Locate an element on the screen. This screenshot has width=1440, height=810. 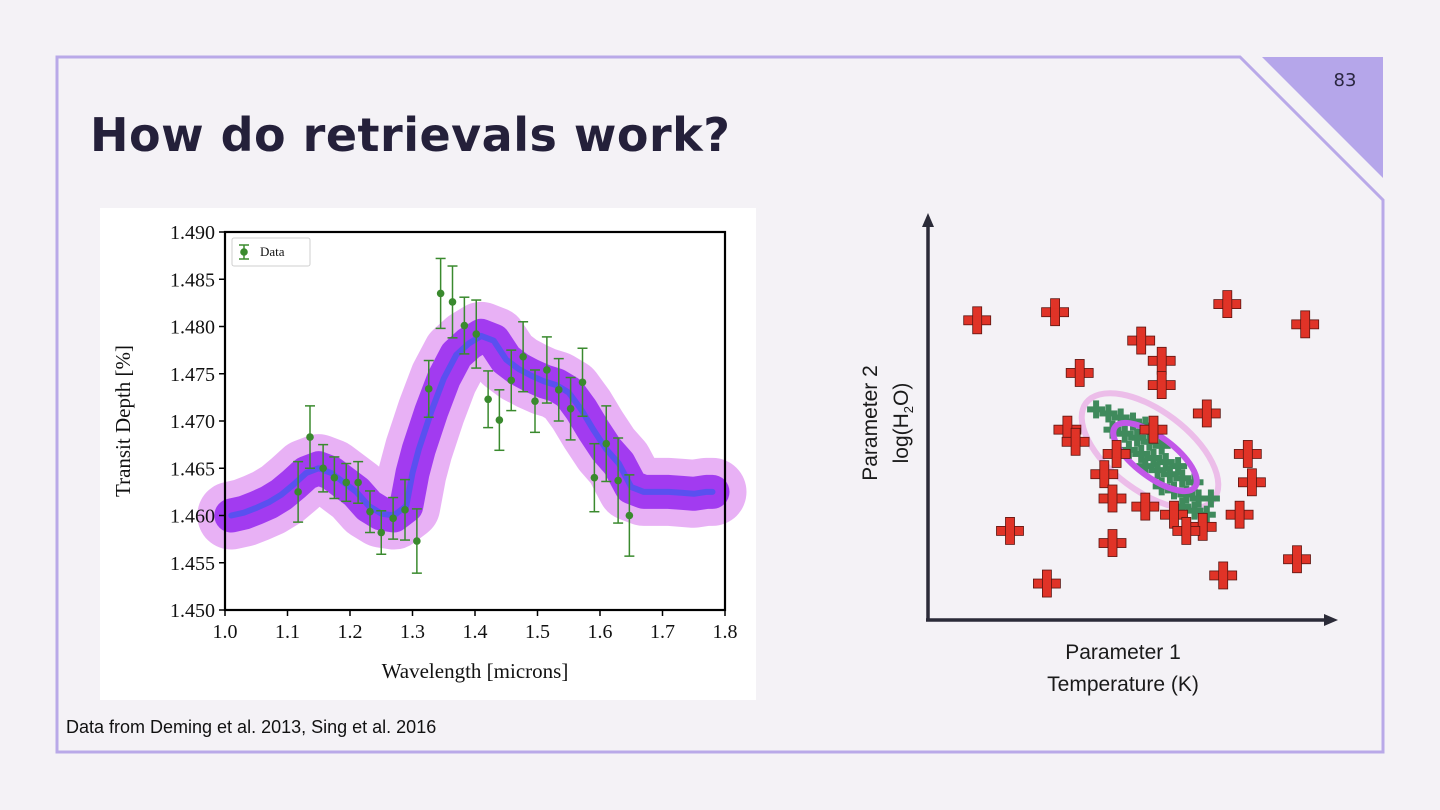
y-tick-label: 1.450 is located at coordinates (192, 611).